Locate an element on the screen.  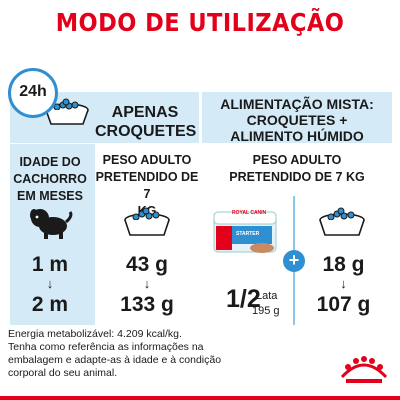
clock-icon: 24h is located at coordinates (33, 93).